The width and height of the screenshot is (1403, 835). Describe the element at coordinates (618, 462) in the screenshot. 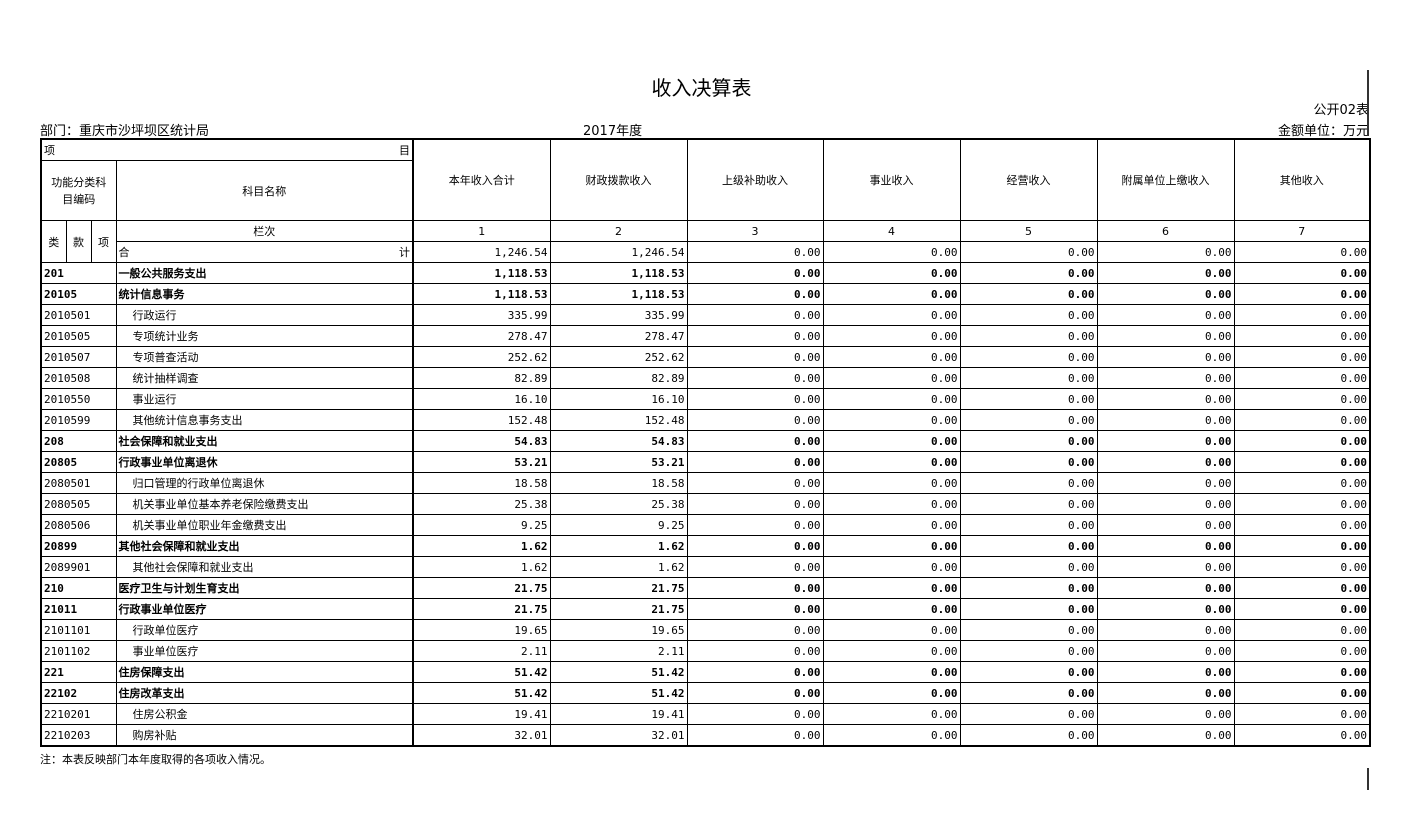

I see `amount-cell: 53.21` at that location.